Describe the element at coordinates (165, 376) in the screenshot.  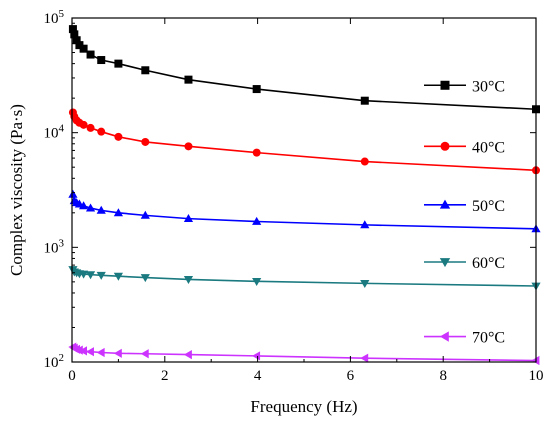
I see `x-tick-label: 2` at that location.